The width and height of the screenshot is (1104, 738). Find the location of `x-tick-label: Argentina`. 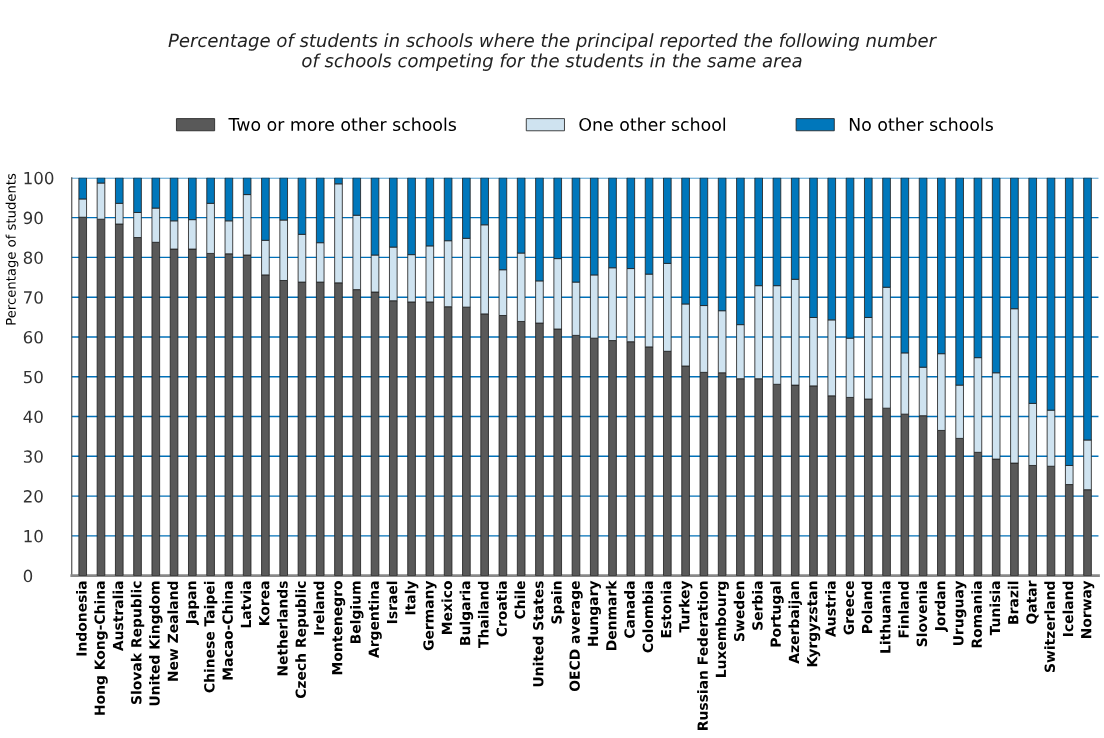

x-tick-label: Argentina is located at coordinates (375, 619).